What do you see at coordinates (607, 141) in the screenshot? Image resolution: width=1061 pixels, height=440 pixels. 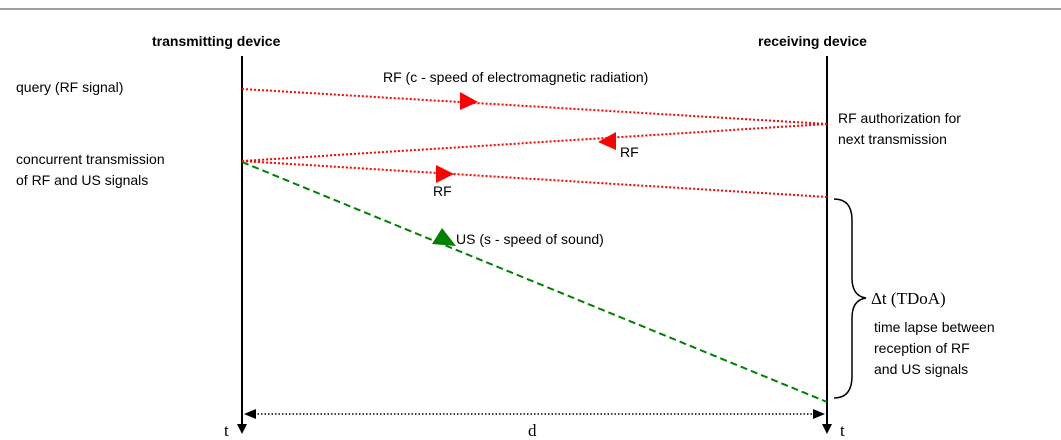 I see `rf-return-arrowhead` at bounding box center [607, 141].